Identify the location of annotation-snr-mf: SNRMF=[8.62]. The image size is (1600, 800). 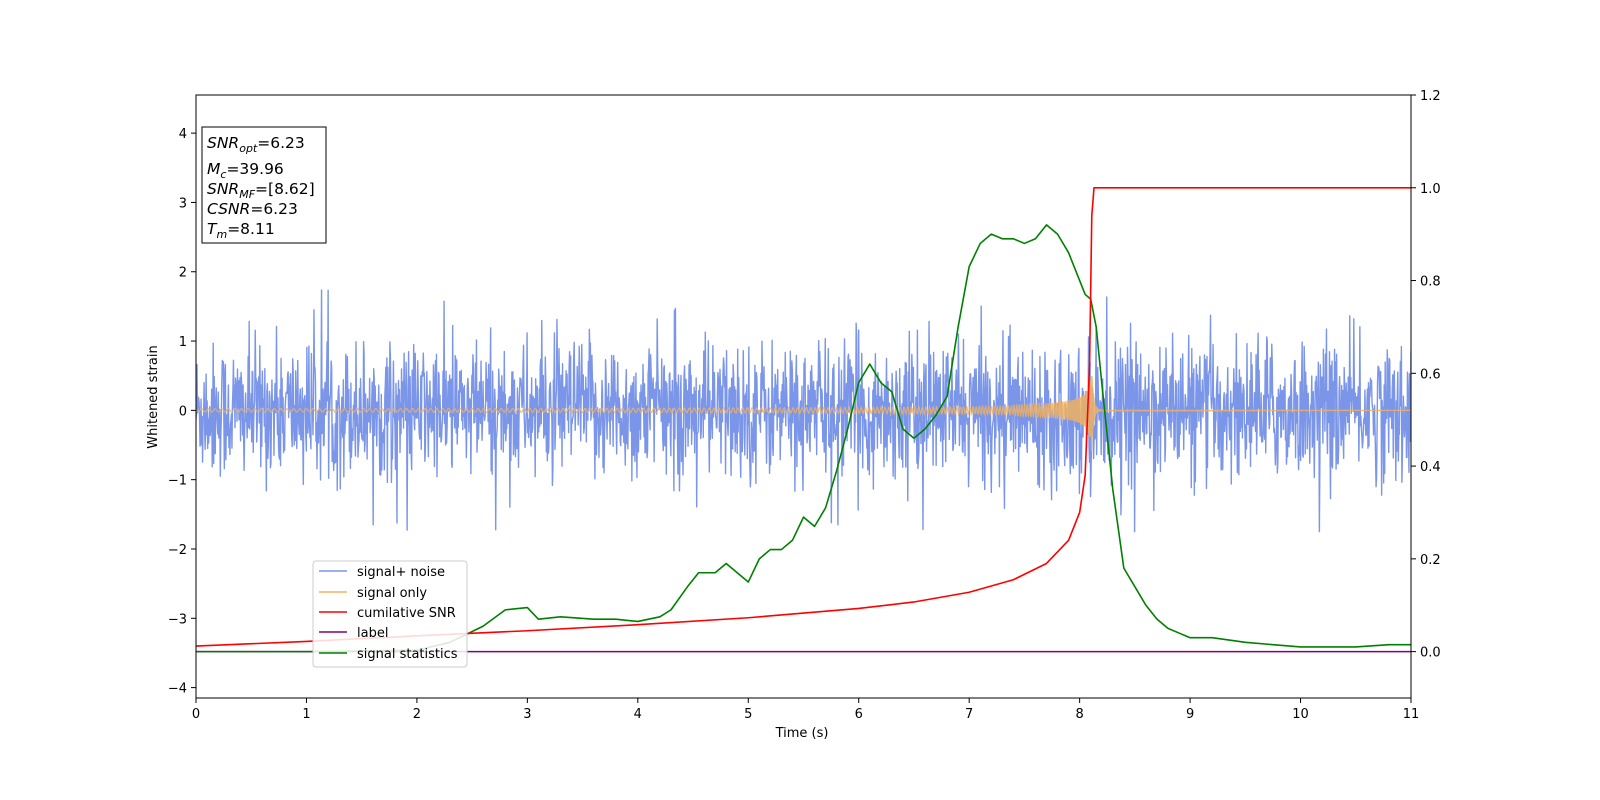
(261, 190).